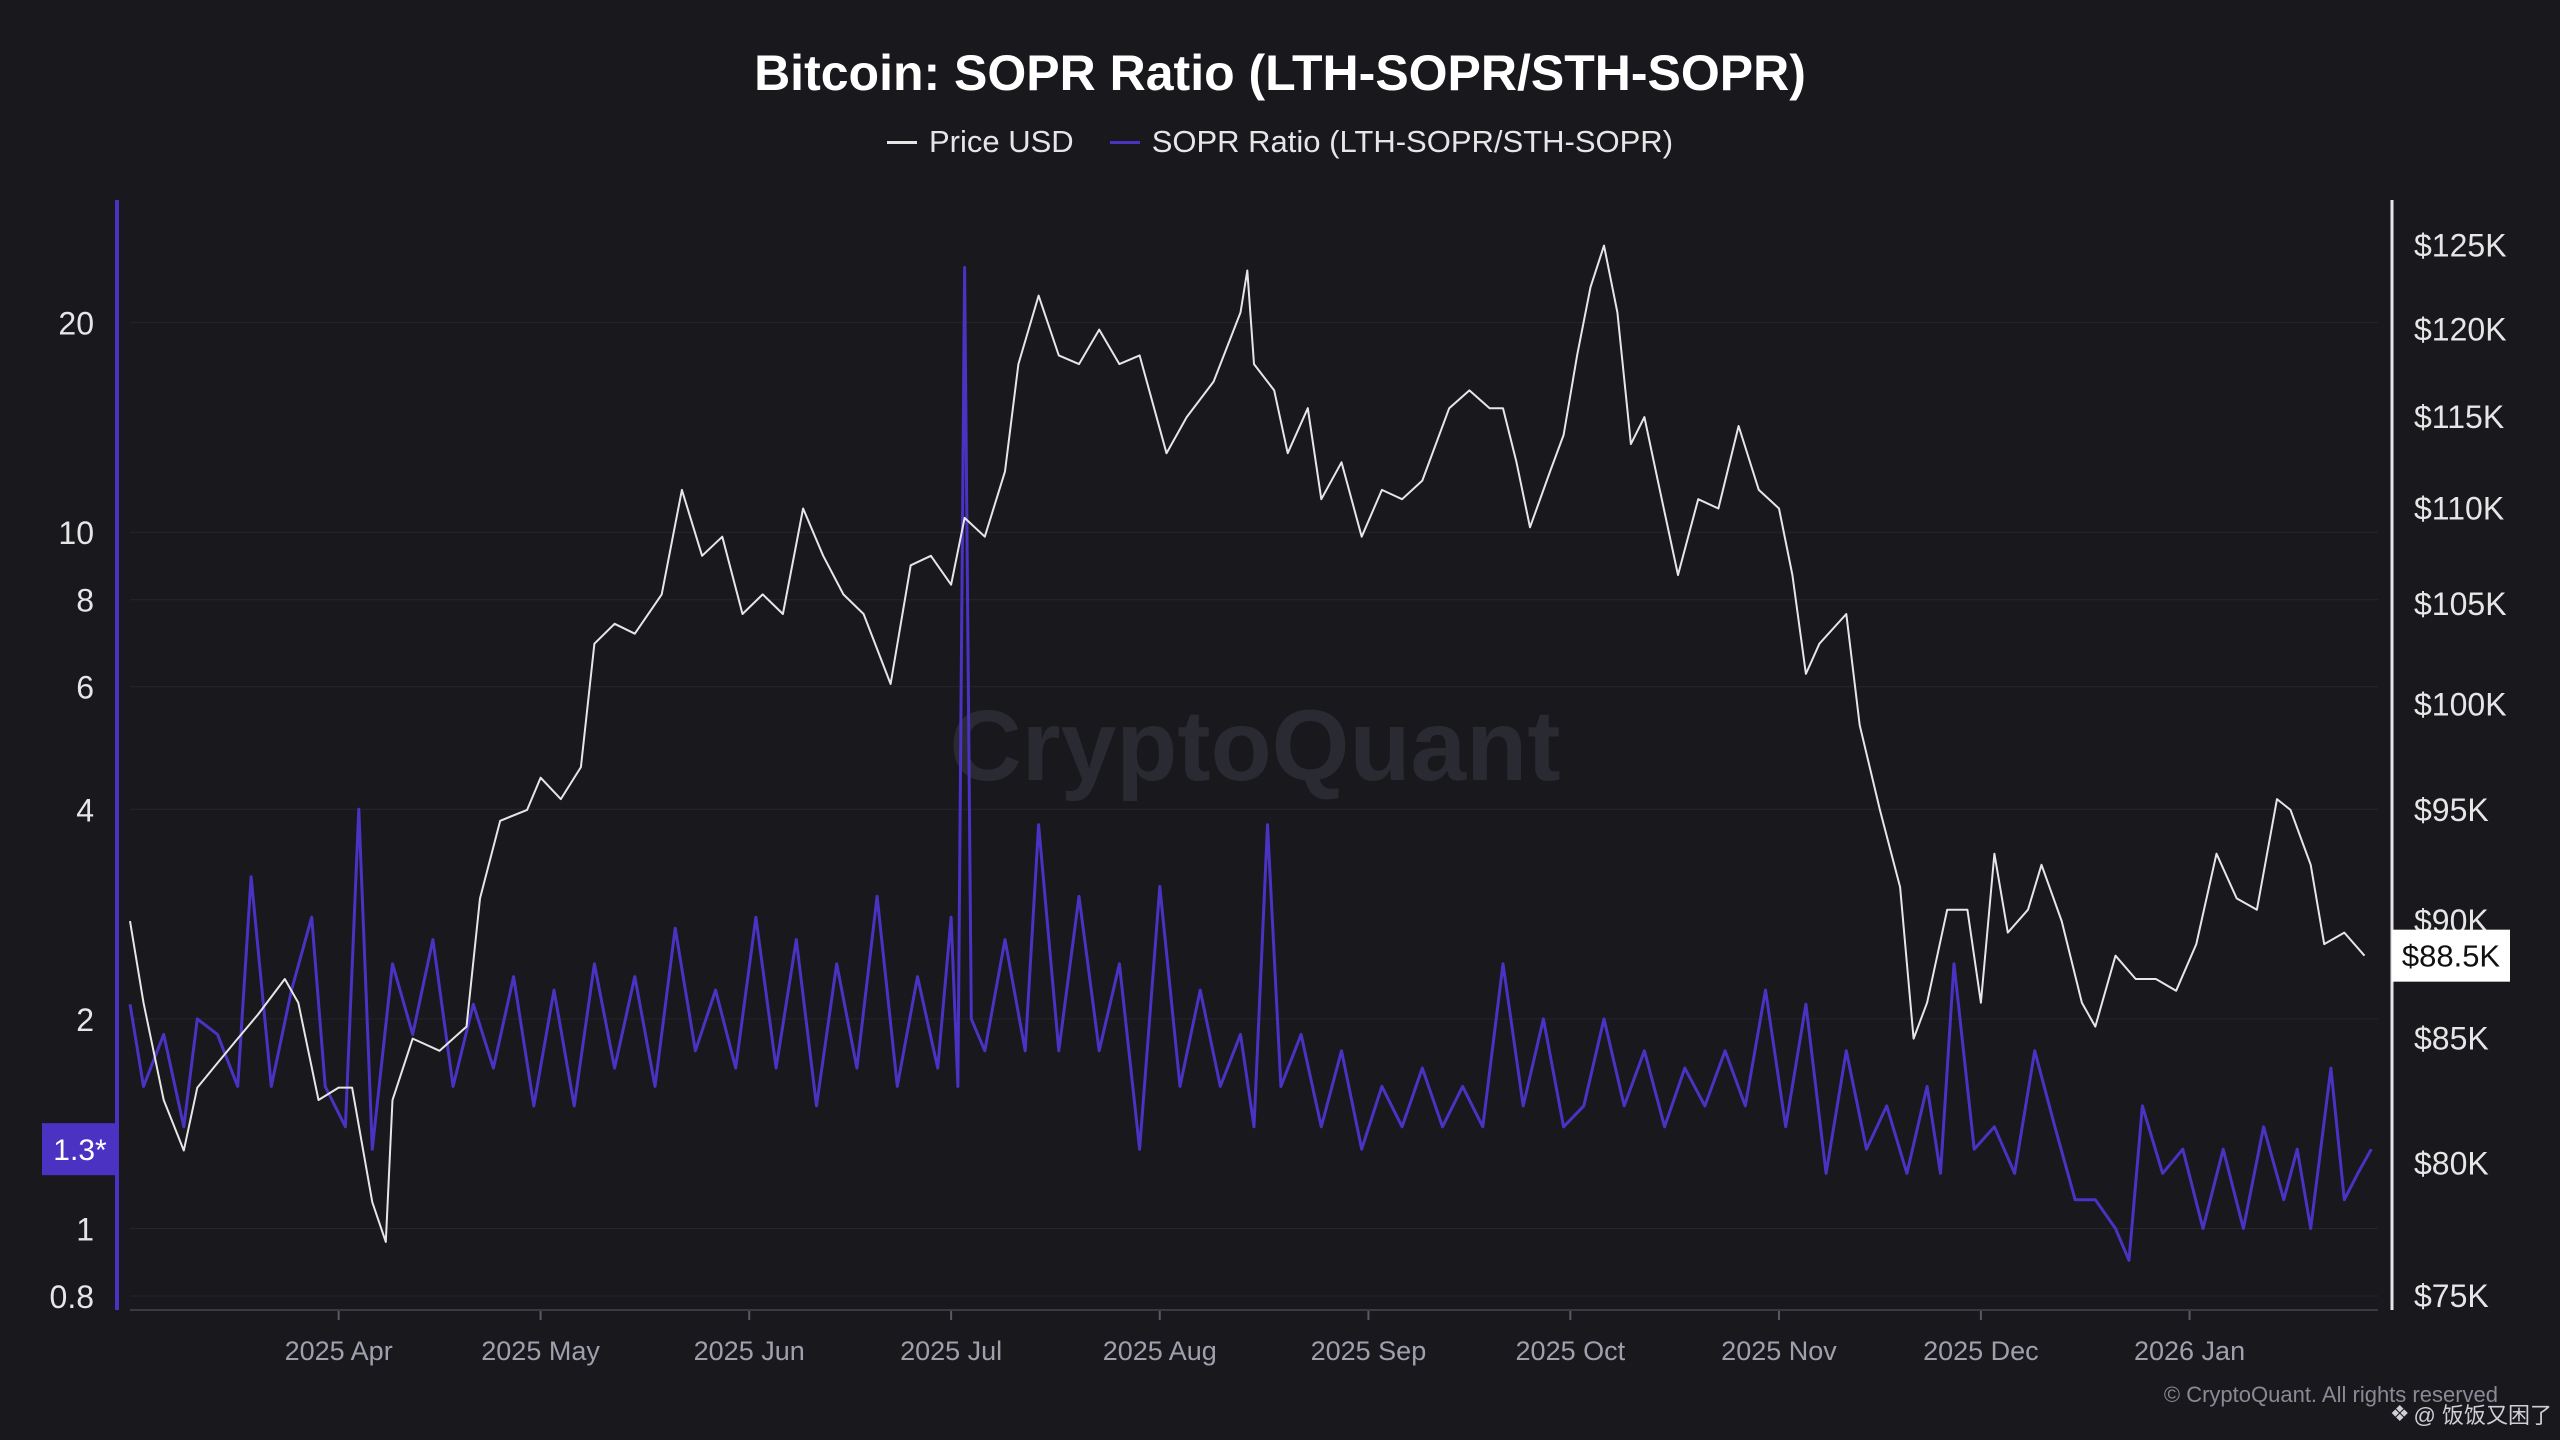  Describe the element at coordinates (1571, 1351) in the screenshot. I see `x-axis-tick-label: 2025 Oct` at that location.